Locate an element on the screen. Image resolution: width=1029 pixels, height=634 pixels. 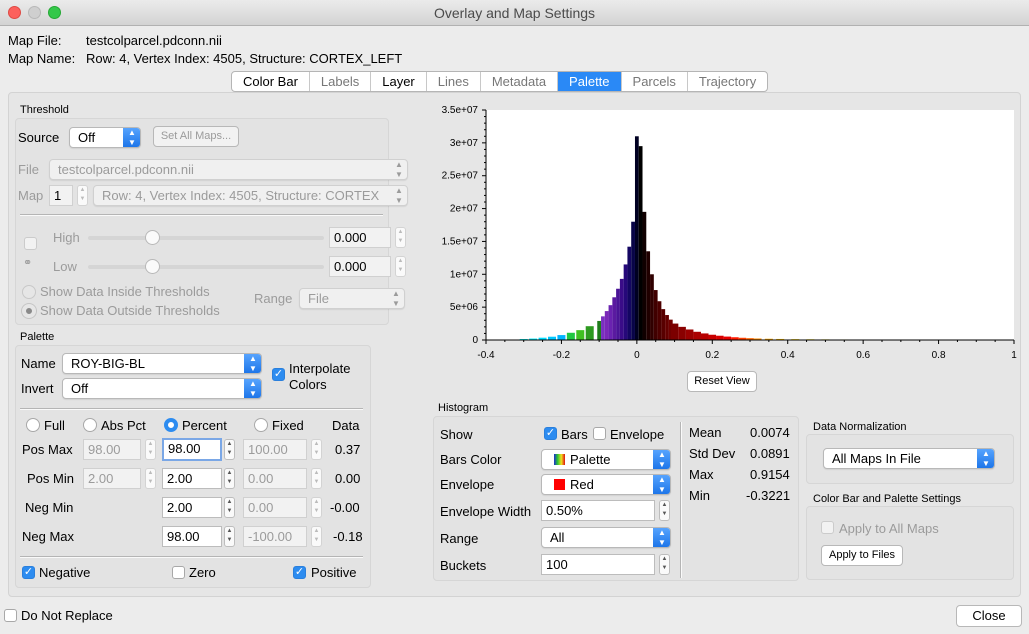
envelope-width-stepper: ▲ ▼ is located at coordinates (664, 510).